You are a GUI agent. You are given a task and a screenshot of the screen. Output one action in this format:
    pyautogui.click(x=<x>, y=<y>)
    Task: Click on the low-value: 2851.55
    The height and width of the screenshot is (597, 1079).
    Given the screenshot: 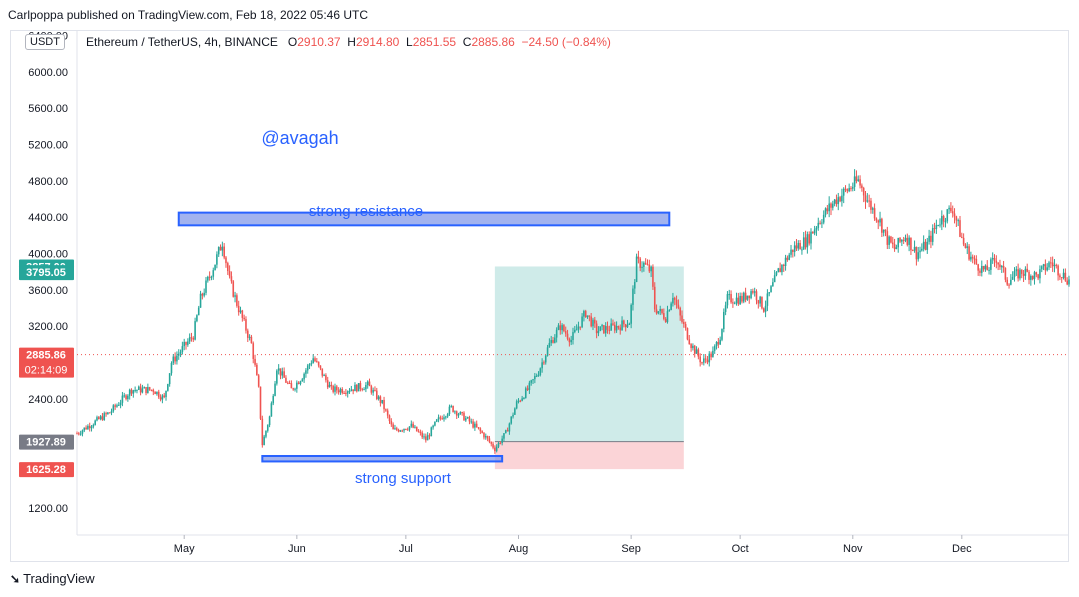 What is the action you would take?
    pyautogui.click(x=434, y=42)
    